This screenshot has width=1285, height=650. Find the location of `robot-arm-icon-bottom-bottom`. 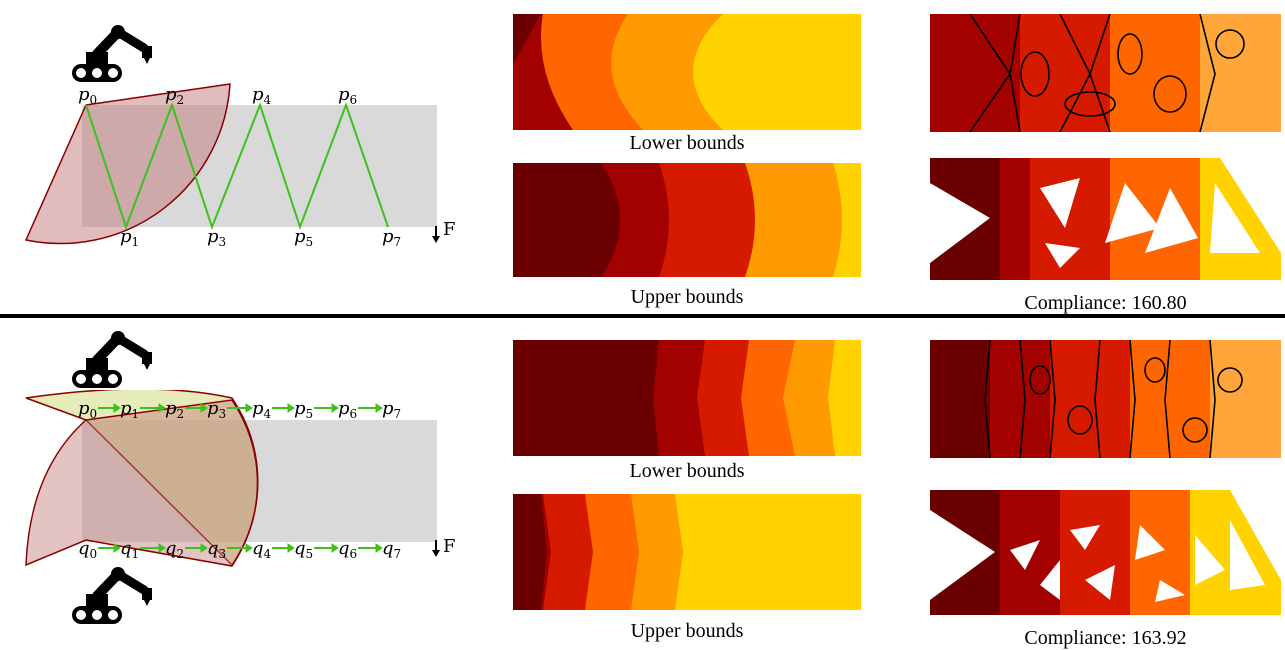

robot-arm-icon-bottom-bottom is located at coordinates (112, 595).